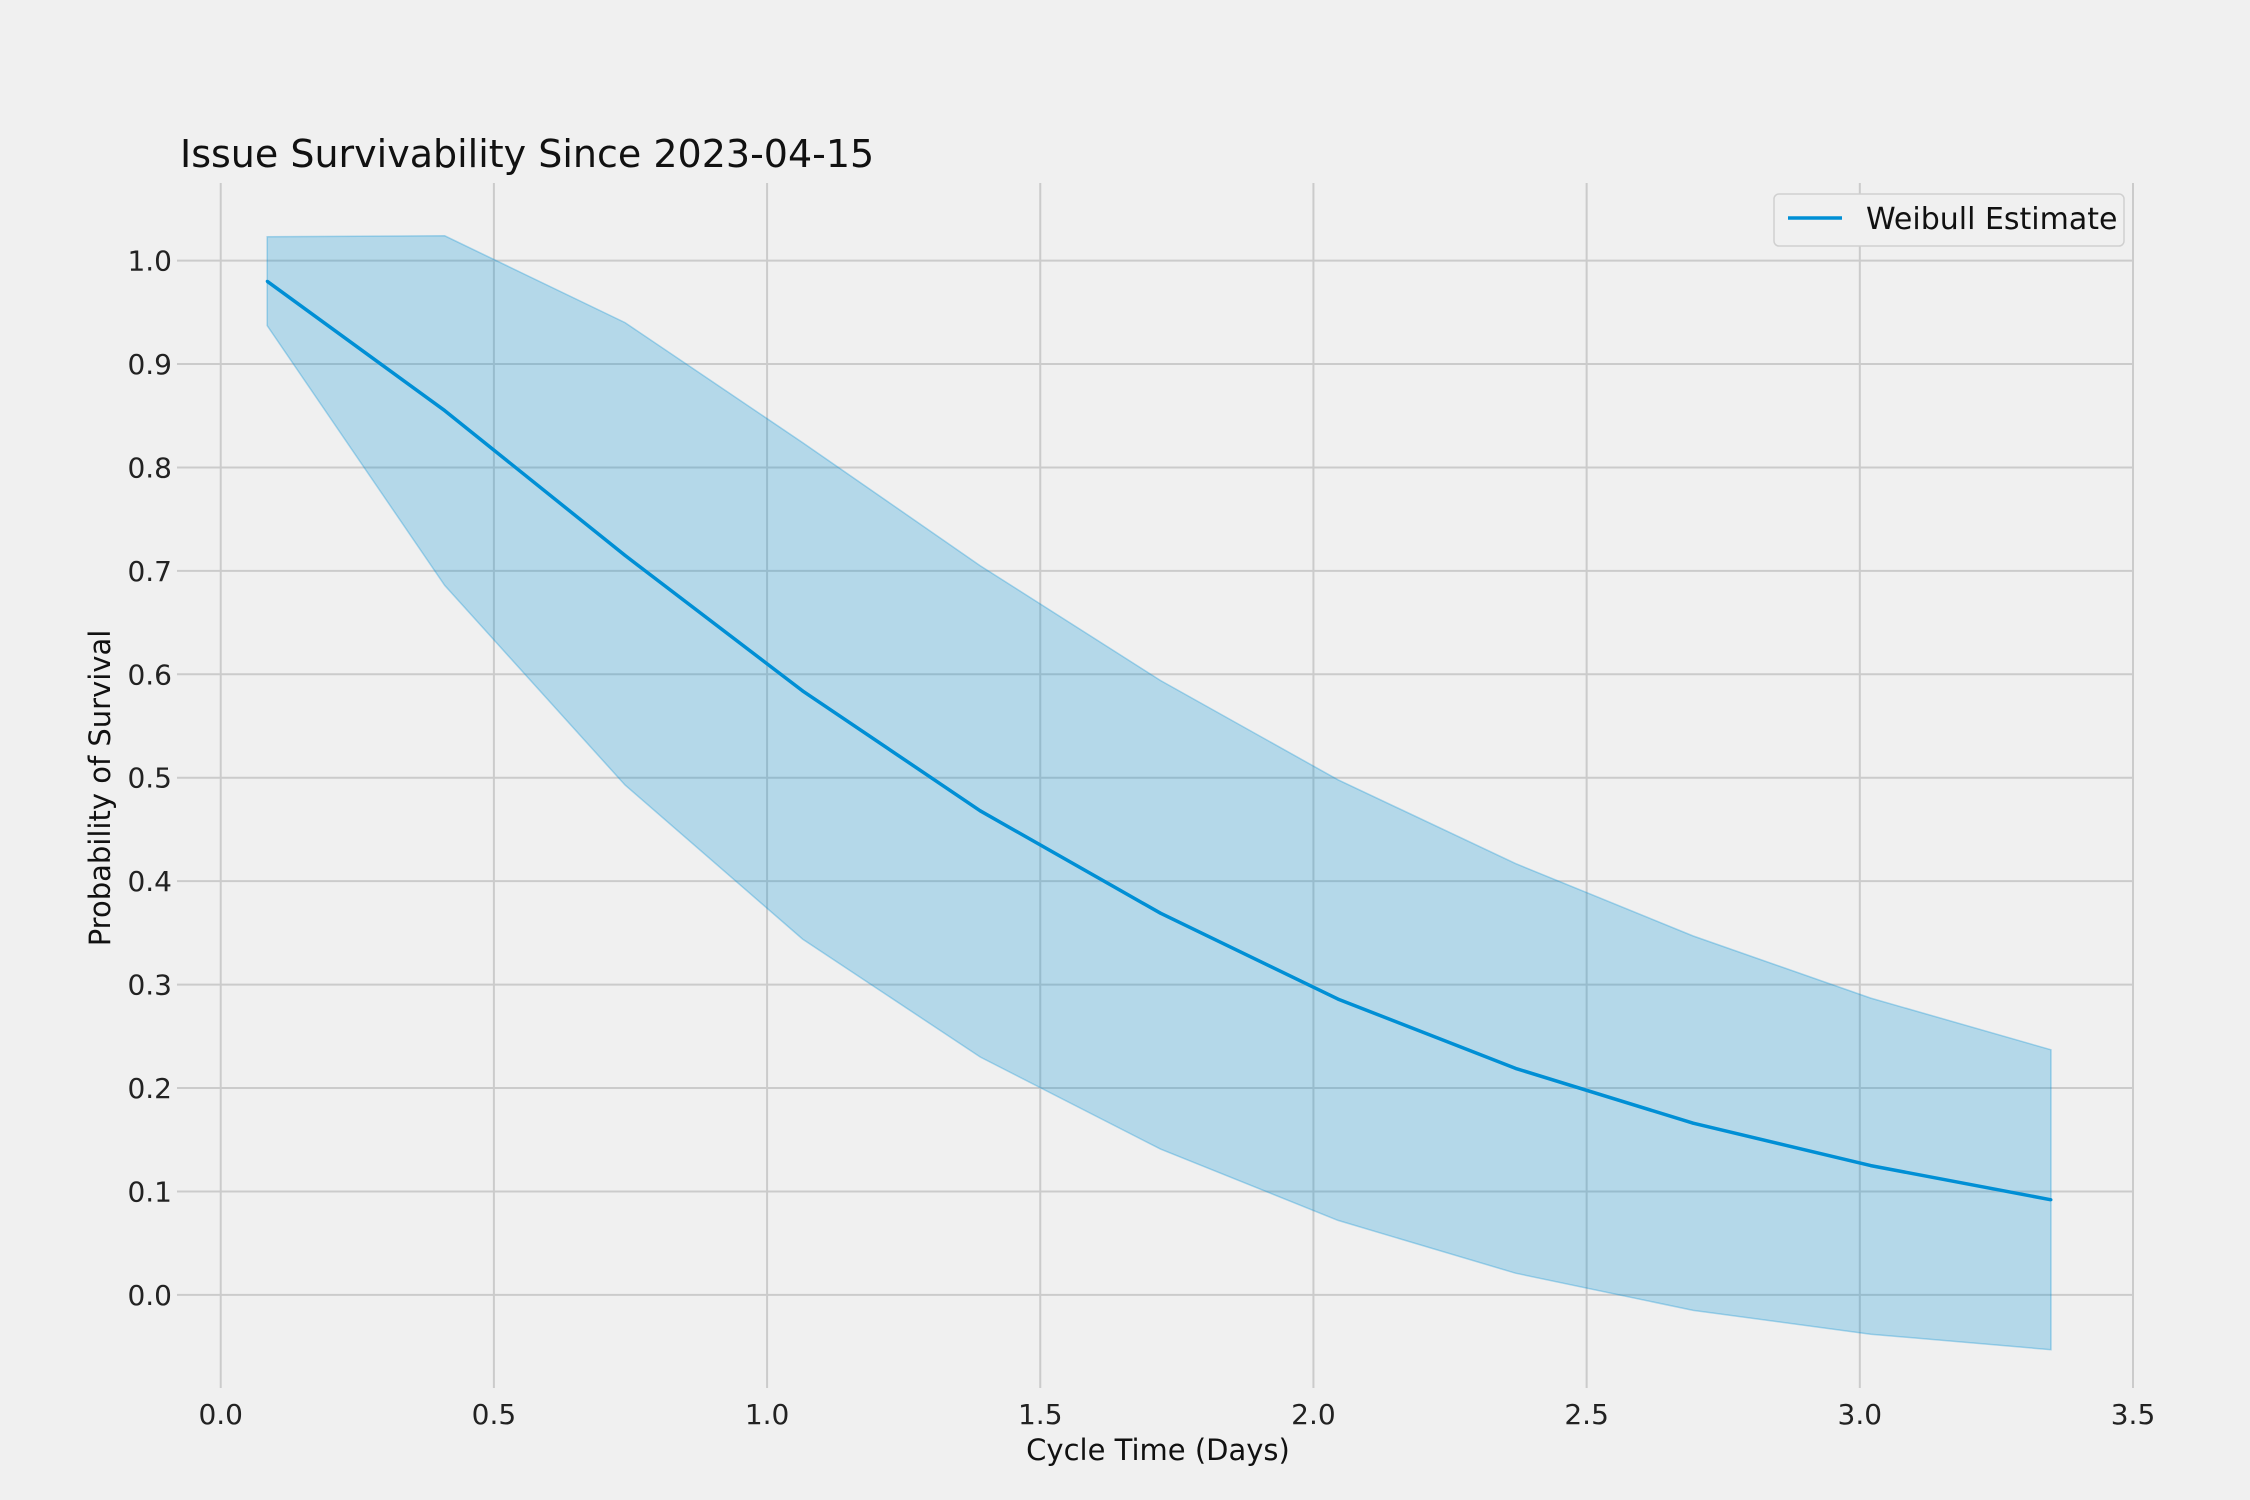 The height and width of the screenshot is (1500, 2250). What do you see at coordinates (2133, 1414) in the screenshot?
I see `x-tick-label: 3.5` at bounding box center [2133, 1414].